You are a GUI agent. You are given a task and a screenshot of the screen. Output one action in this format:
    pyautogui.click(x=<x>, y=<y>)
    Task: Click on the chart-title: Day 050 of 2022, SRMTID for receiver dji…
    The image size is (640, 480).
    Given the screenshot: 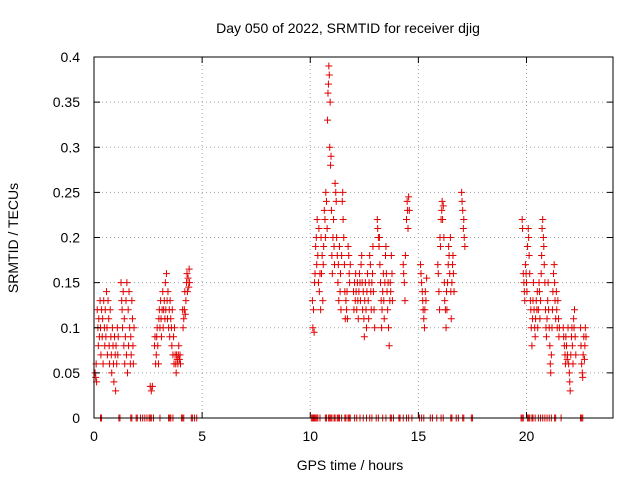 What is the action you would take?
    pyautogui.click(x=348, y=28)
    